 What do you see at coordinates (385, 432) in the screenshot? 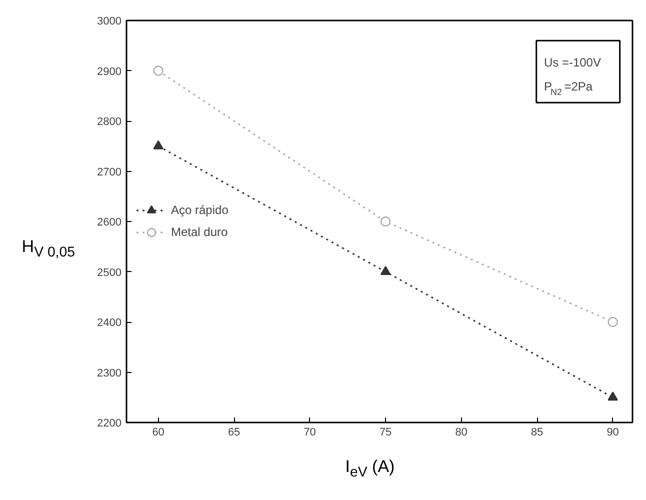
I see `x-tick-label: 75` at bounding box center [385, 432].